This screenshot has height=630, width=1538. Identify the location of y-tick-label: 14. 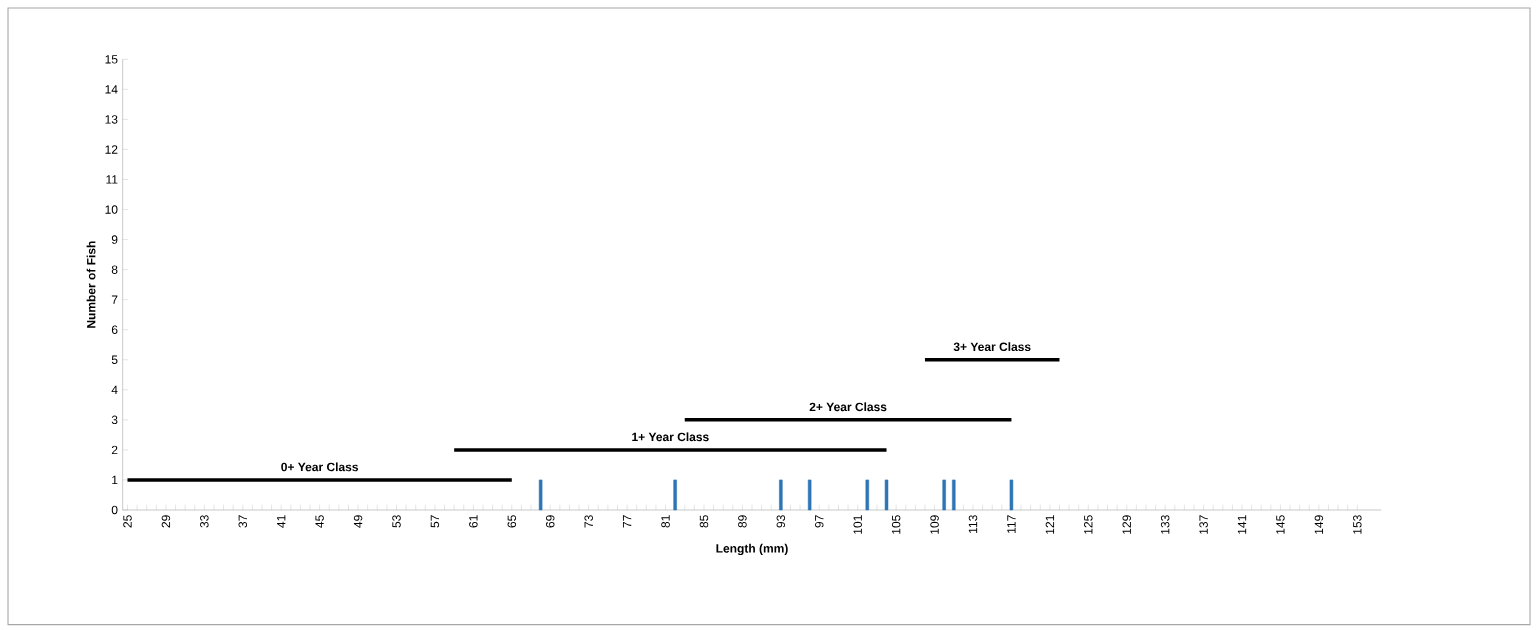
(111, 89).